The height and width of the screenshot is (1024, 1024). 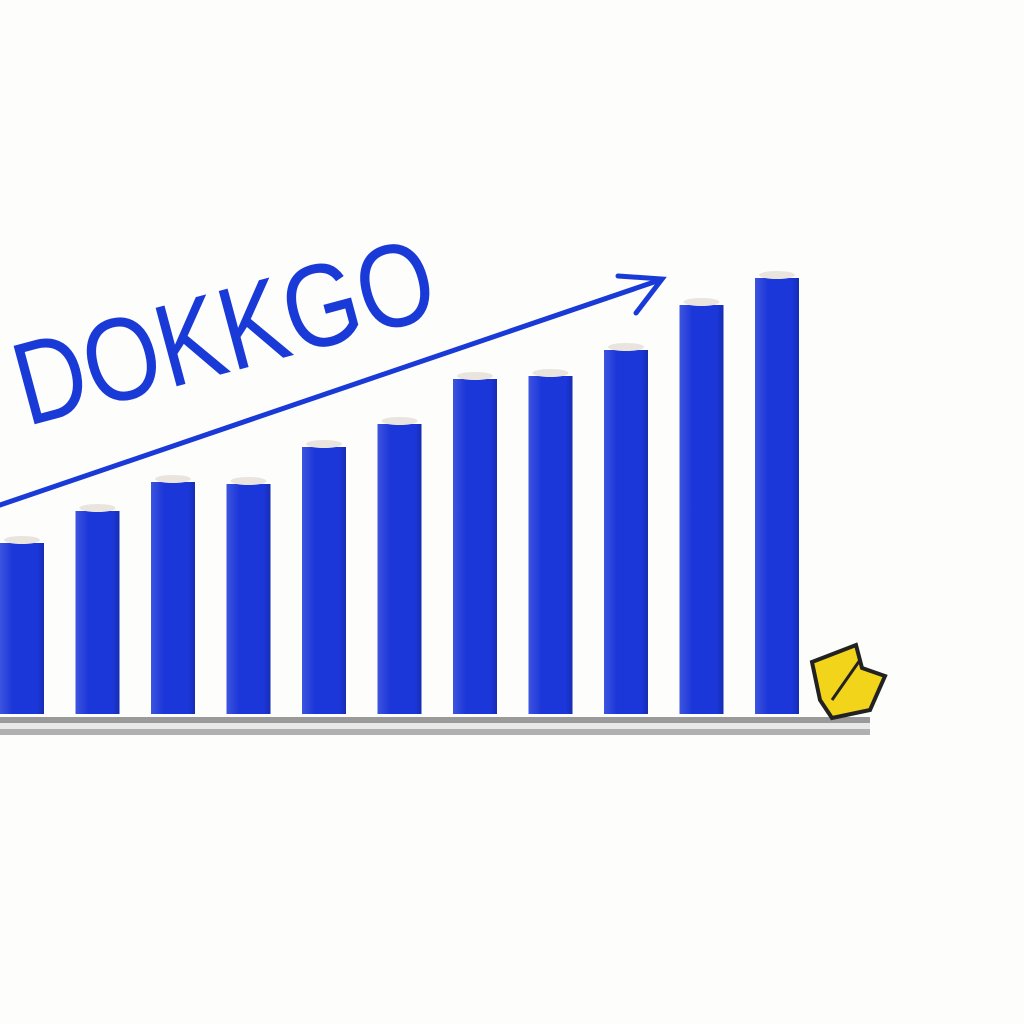 I want to click on trend-arrow, so click(x=333, y=390).